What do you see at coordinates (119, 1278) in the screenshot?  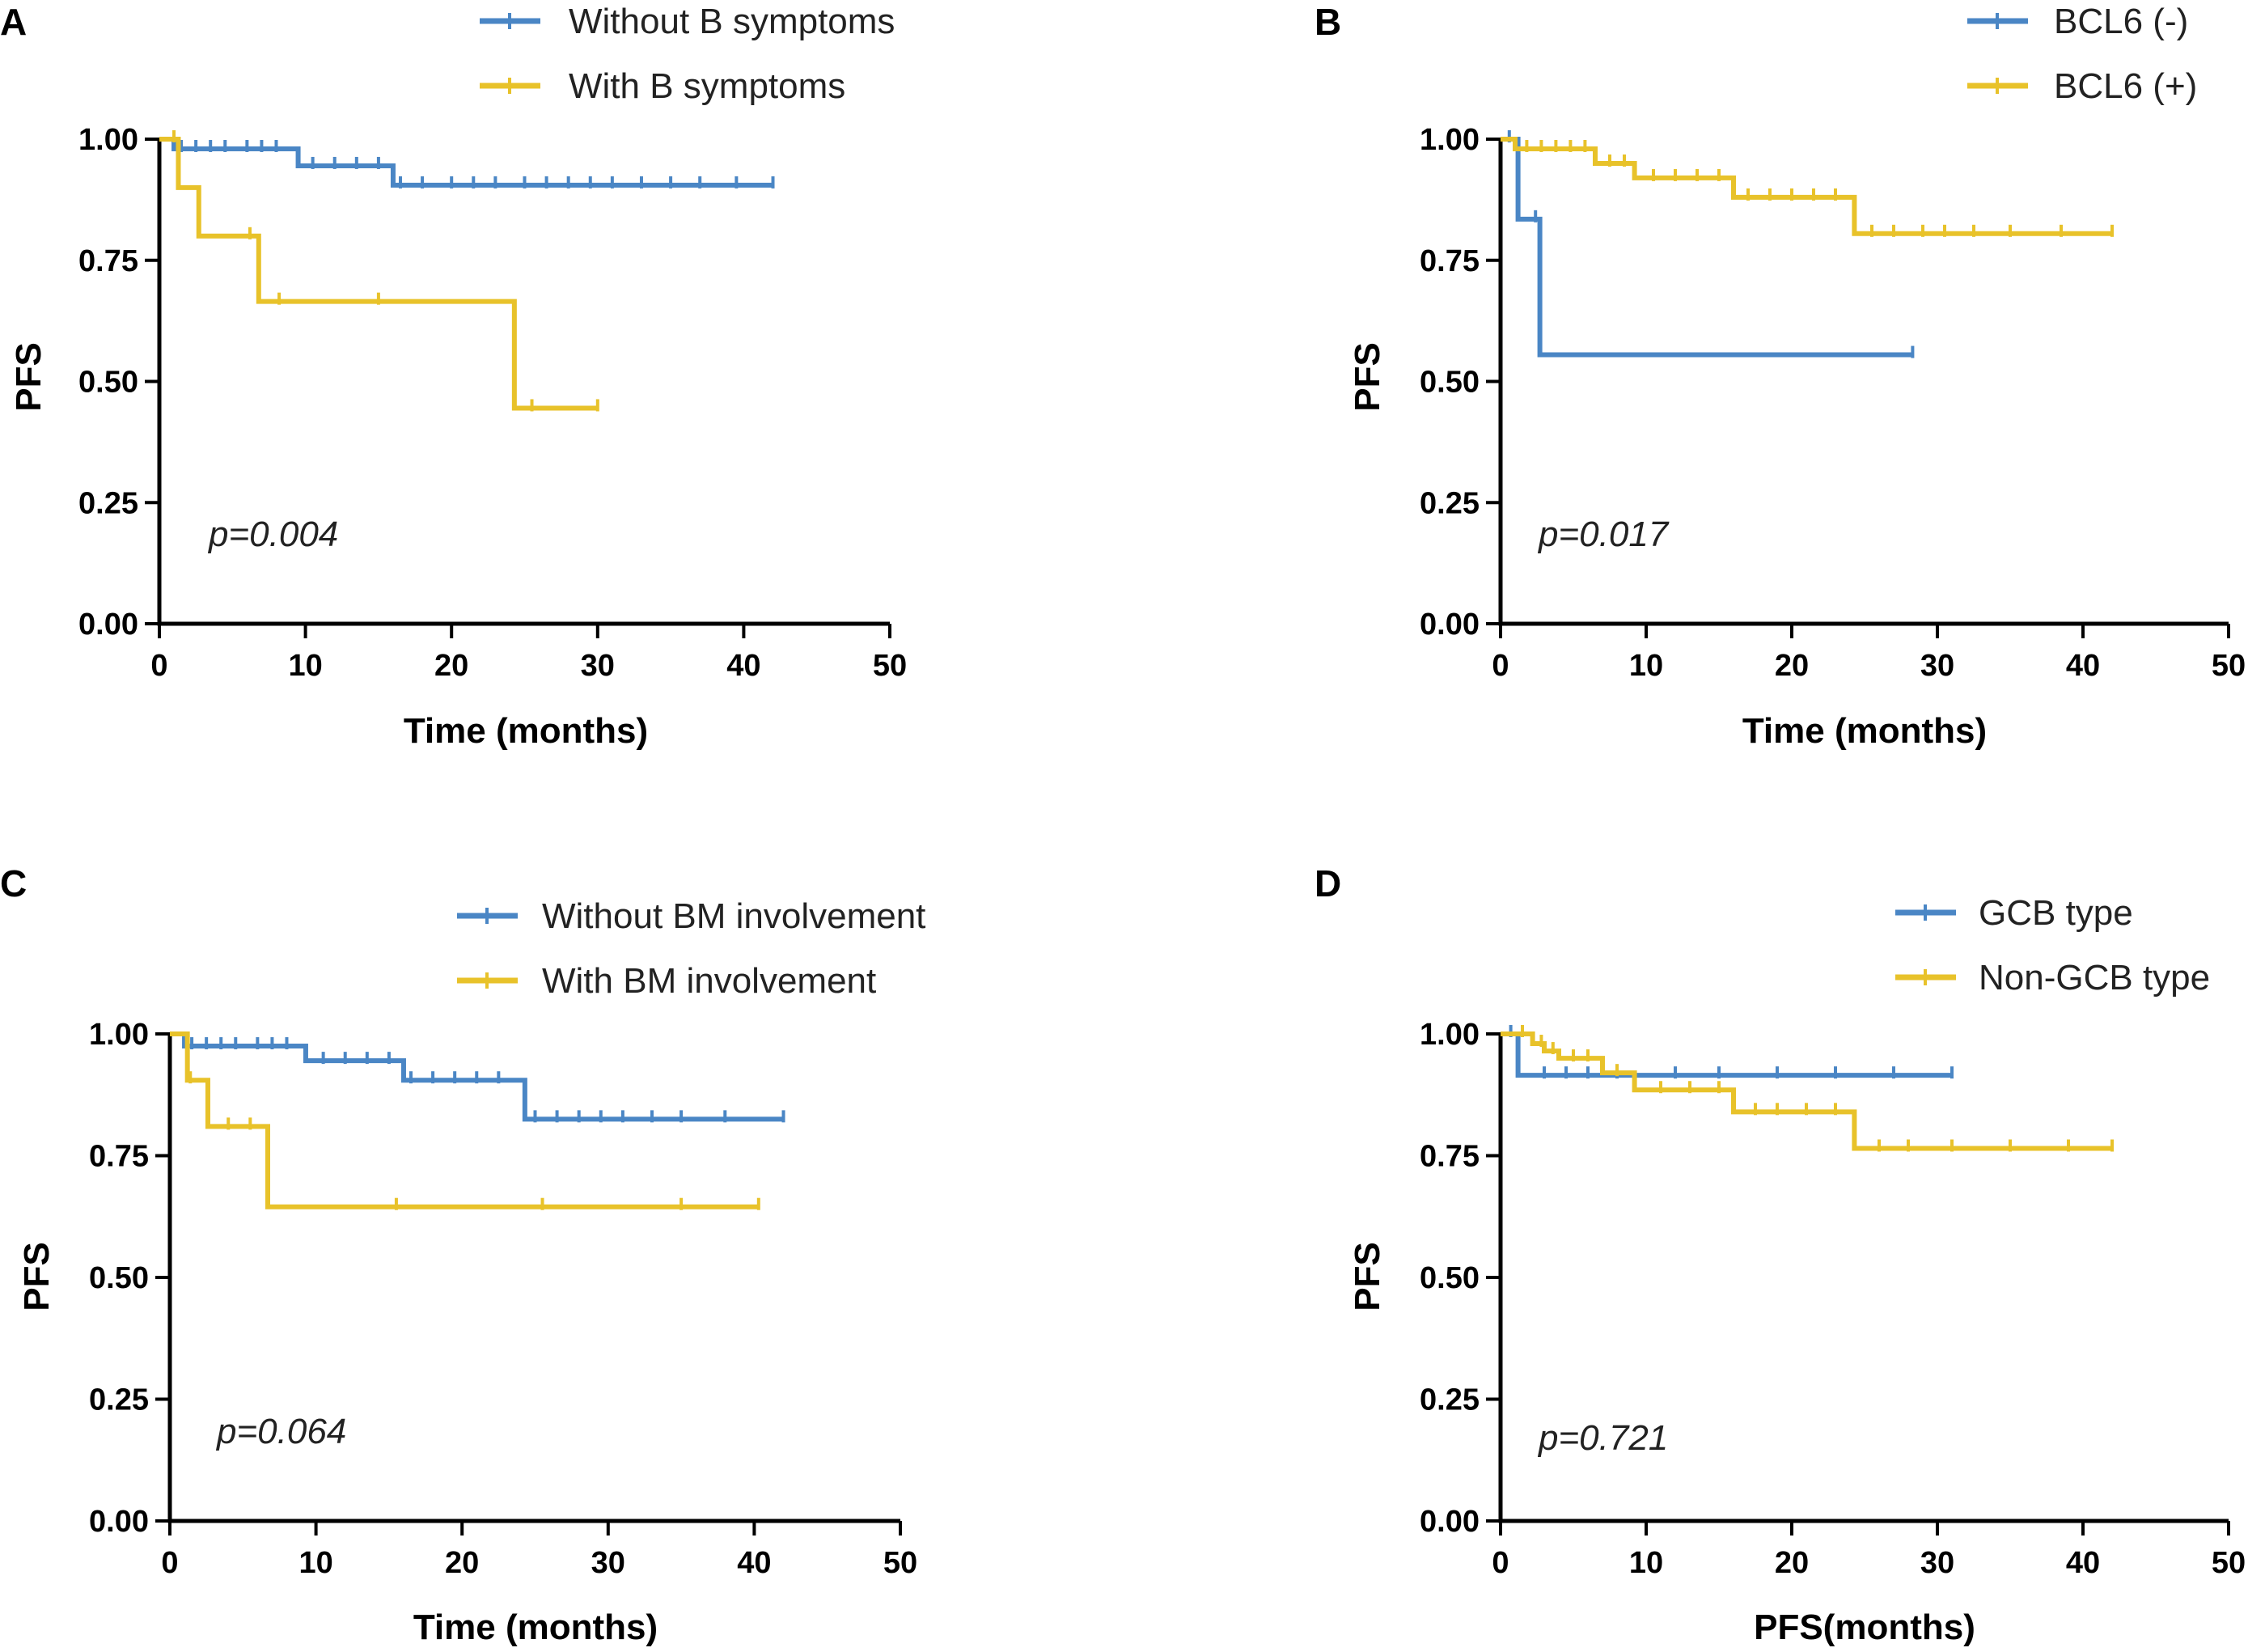 I see `panel-c-ytick-label: 0.50` at bounding box center [119, 1278].